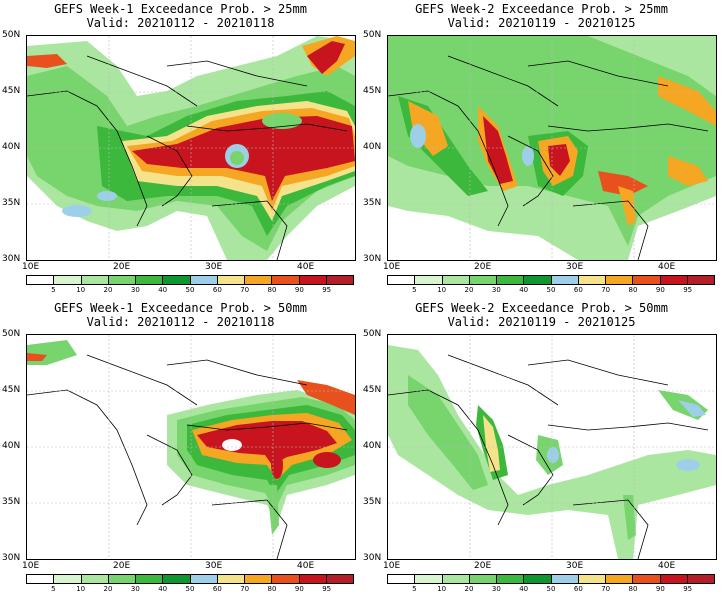  I want to click on colorbar-tick-label: 95, so click(327, 589).